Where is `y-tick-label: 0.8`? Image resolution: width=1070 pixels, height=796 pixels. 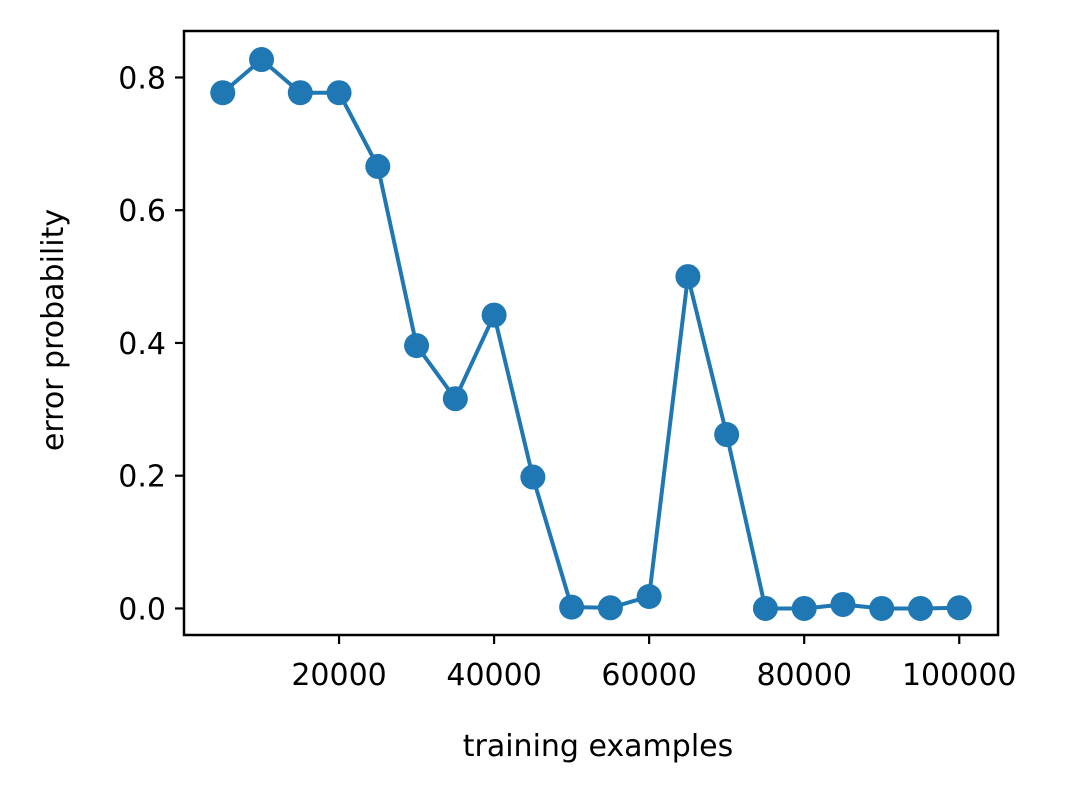
y-tick-label: 0.8 is located at coordinates (142, 78).